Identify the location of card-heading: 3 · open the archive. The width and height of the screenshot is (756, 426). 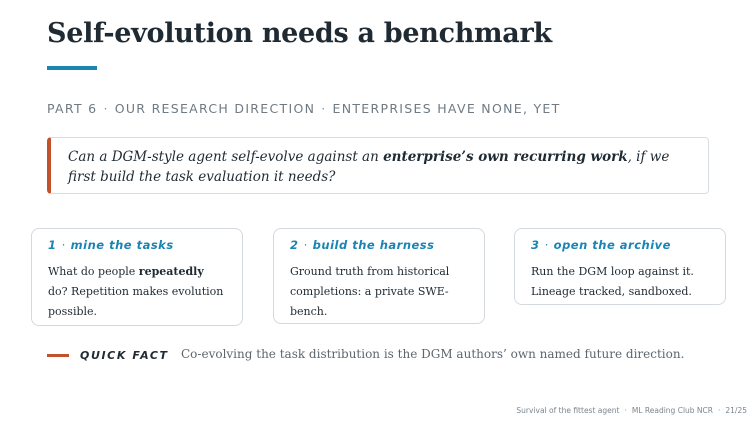
(620, 245).